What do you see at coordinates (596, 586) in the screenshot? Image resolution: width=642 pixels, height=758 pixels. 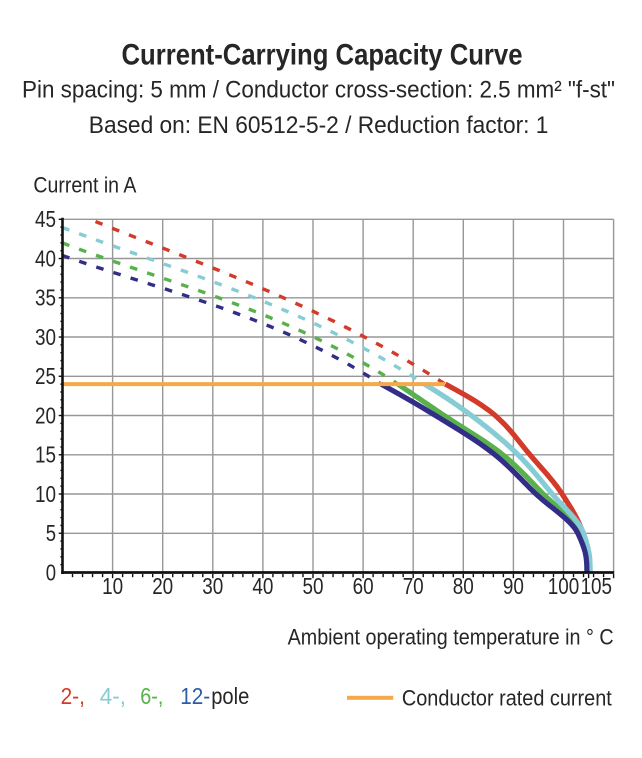 I see `svg-text: 105` at bounding box center [596, 586].